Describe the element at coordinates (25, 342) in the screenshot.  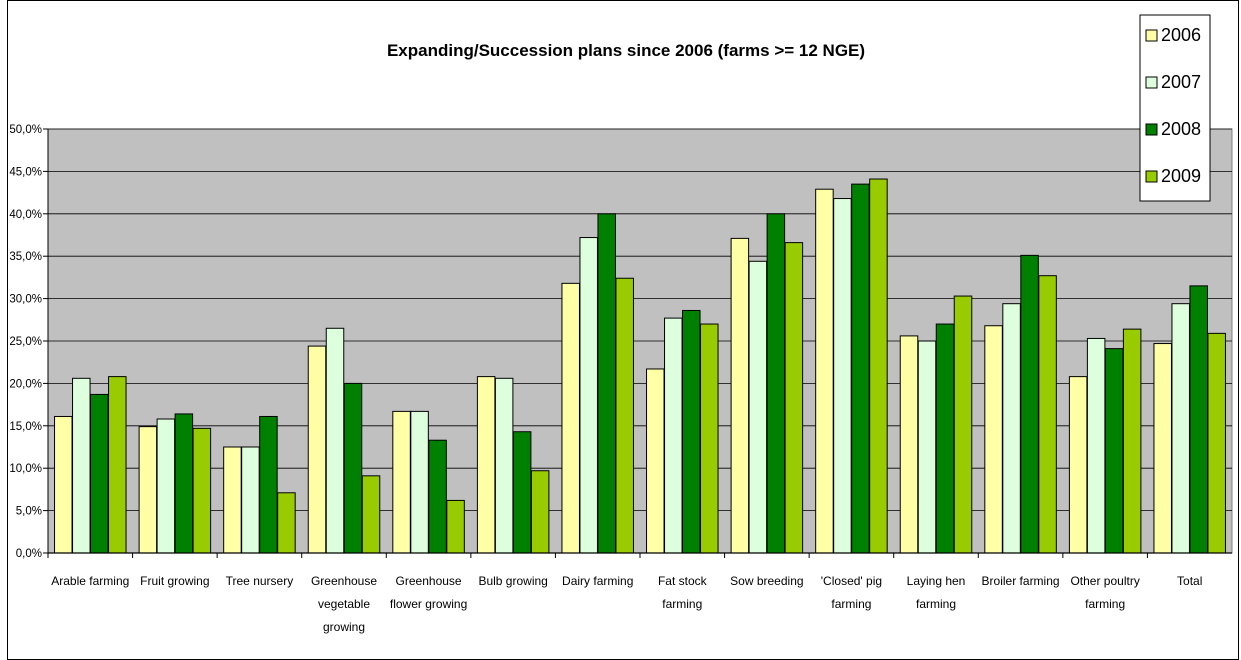
I see `y-tick-label: 25,0%` at that location.